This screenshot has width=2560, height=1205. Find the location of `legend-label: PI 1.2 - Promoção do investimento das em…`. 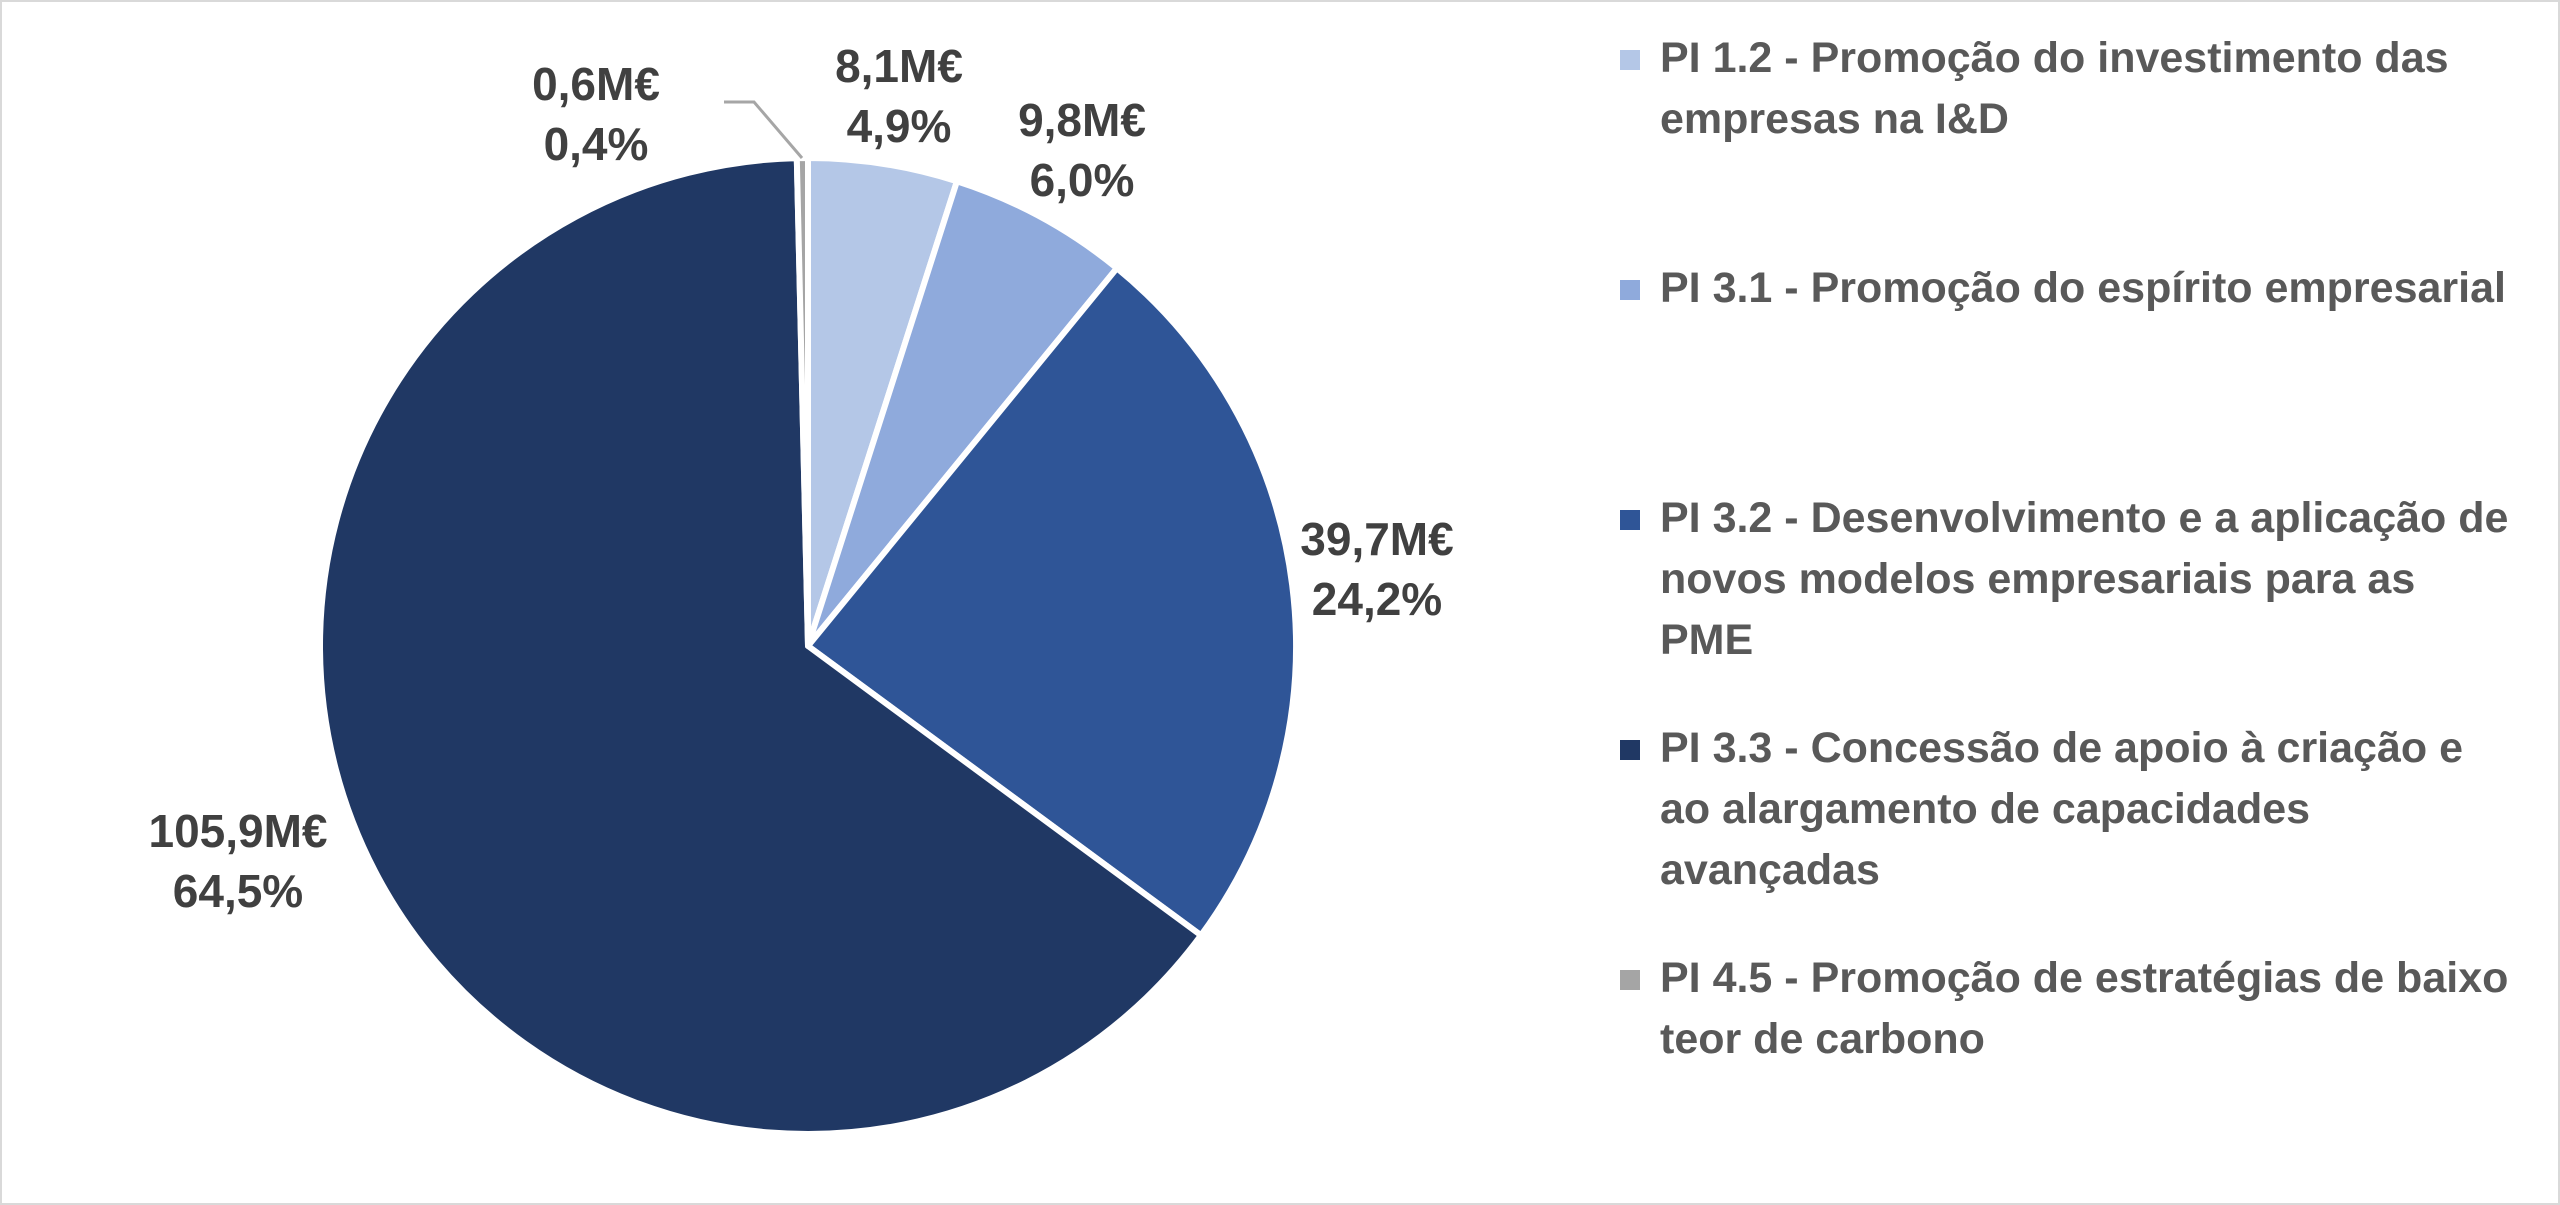

legend-label: PI 1.2 - Promoção do investimento das em… is located at coordinates (2054, 88).